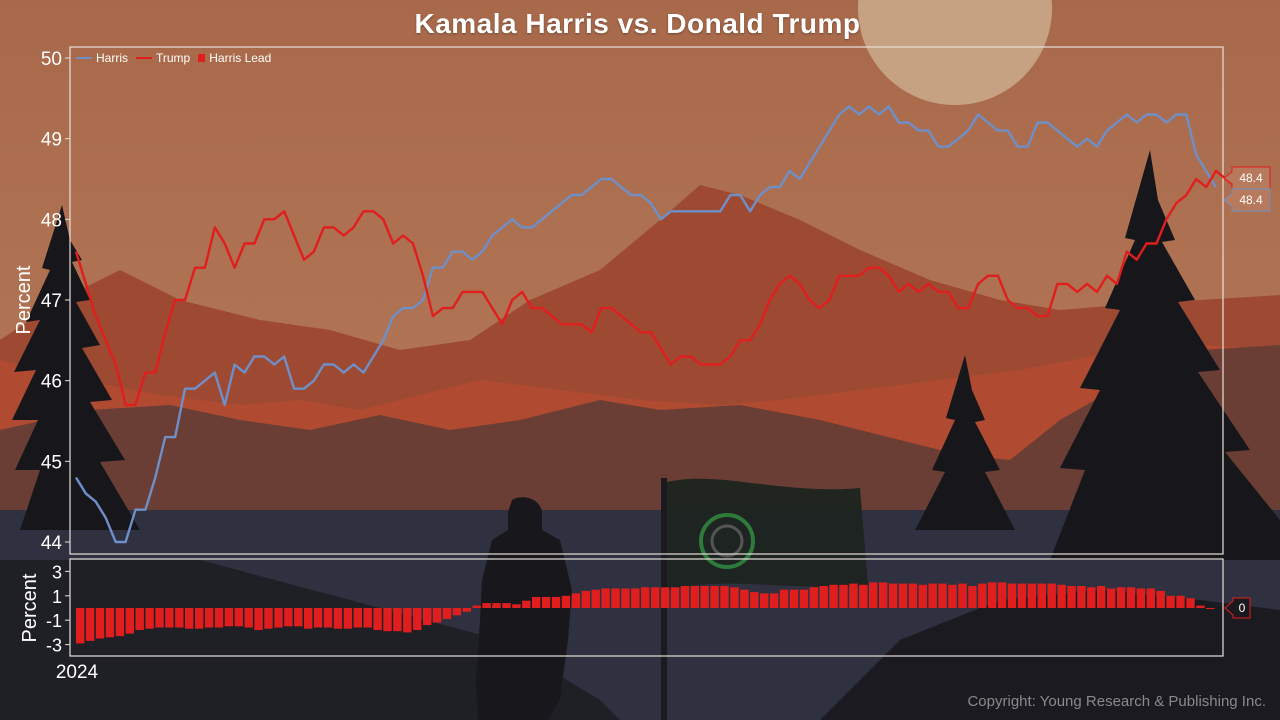  I want to click on end-label-harris-box, so click(1247, 200).